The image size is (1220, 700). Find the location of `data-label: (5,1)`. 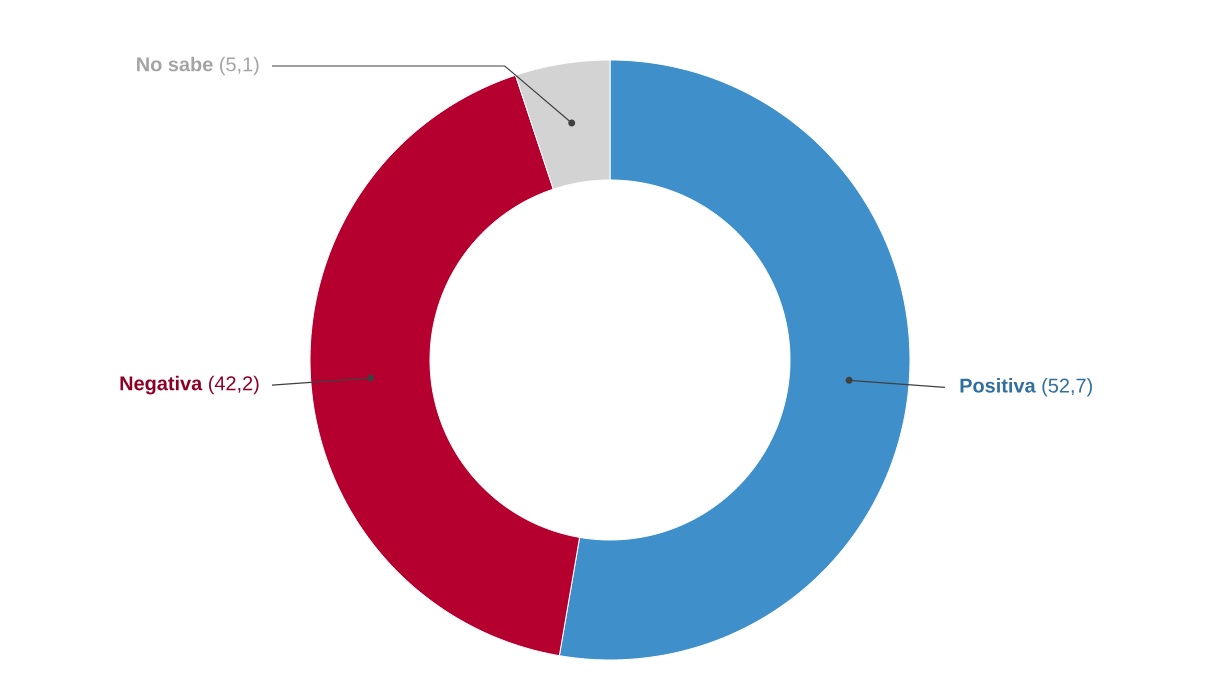

data-label: (5,1) is located at coordinates (239, 66).